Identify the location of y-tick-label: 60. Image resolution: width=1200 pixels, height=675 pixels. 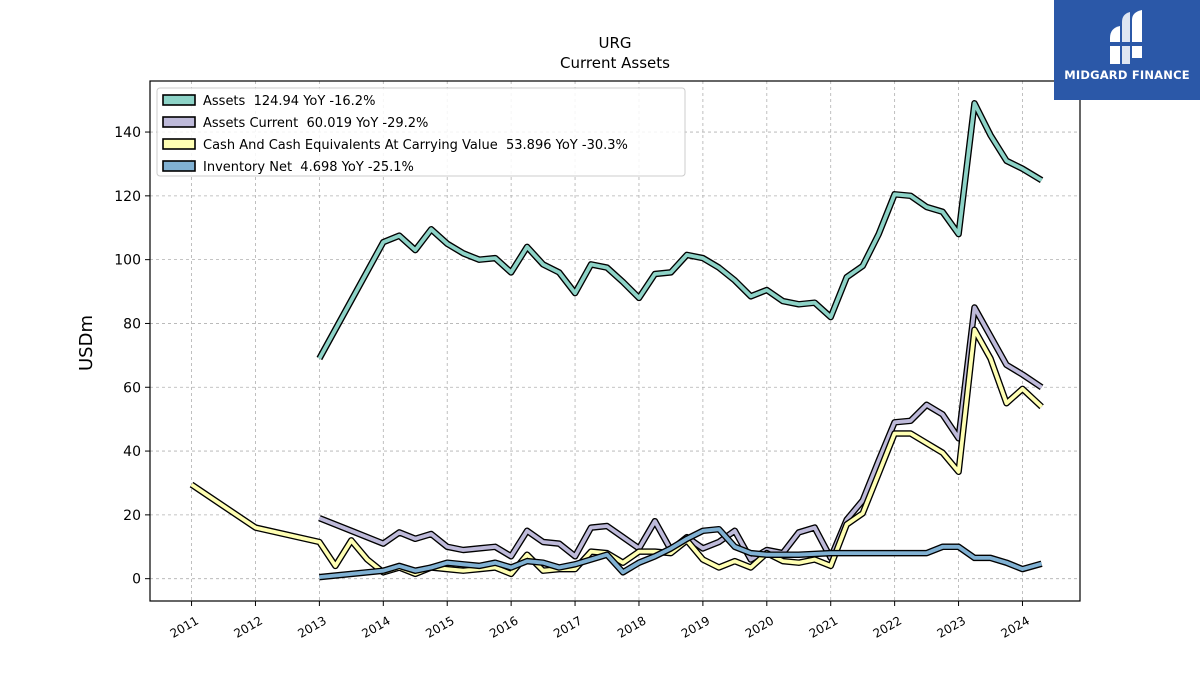
(132, 388).